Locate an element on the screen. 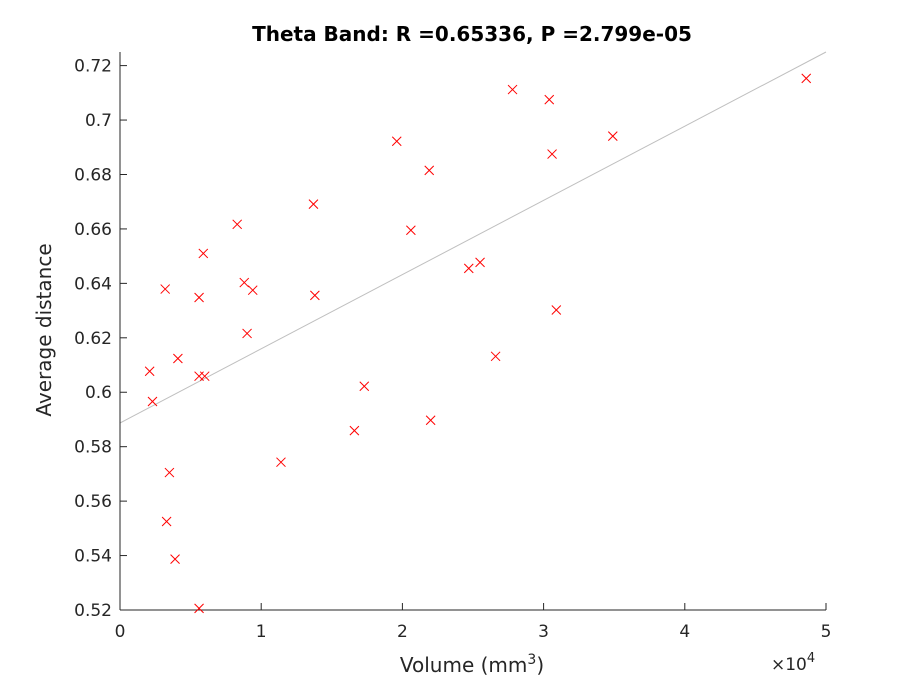 Image resolution: width=913 pixels, height=685 pixels. x-tick-label: 0 is located at coordinates (120, 632).